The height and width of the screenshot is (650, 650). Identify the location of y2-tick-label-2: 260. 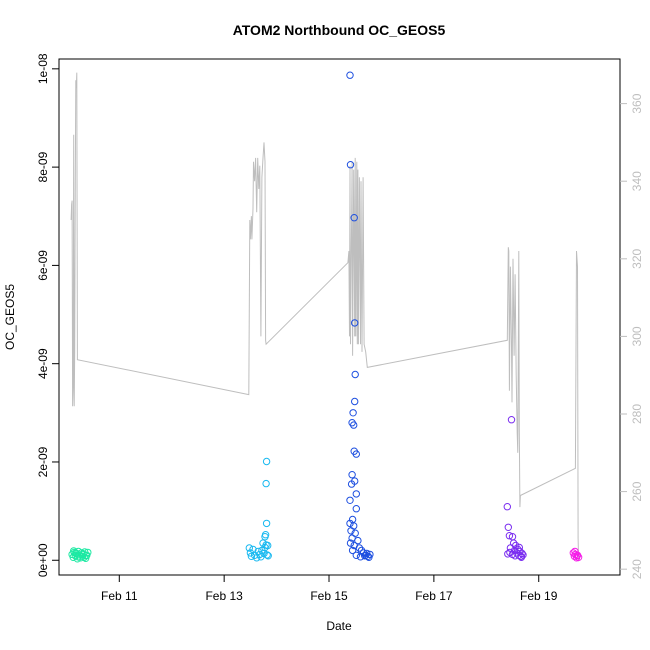
(637, 491).